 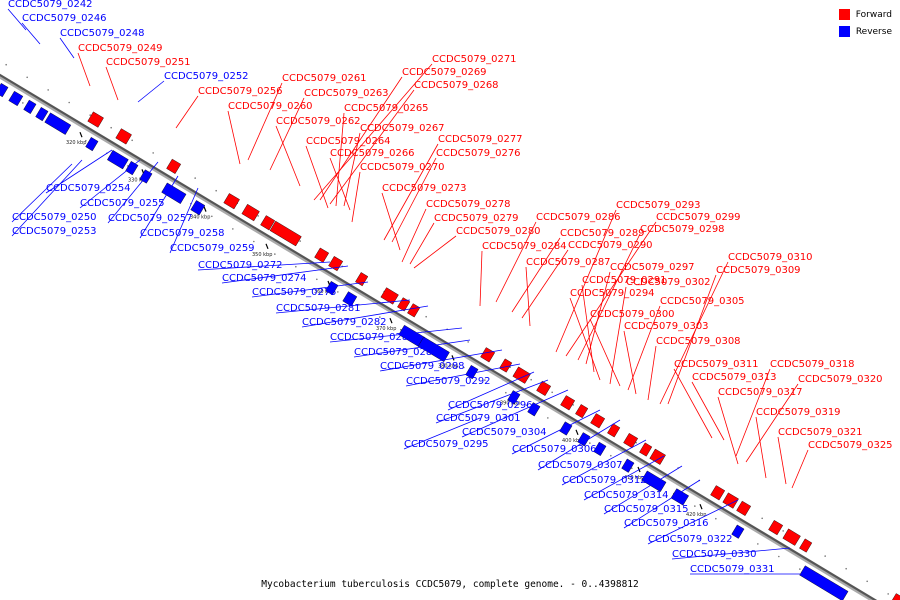 What do you see at coordinates (446, 444) in the screenshot?
I see `label-ccdc5079-0295: CCDC5079_0295` at bounding box center [446, 444].